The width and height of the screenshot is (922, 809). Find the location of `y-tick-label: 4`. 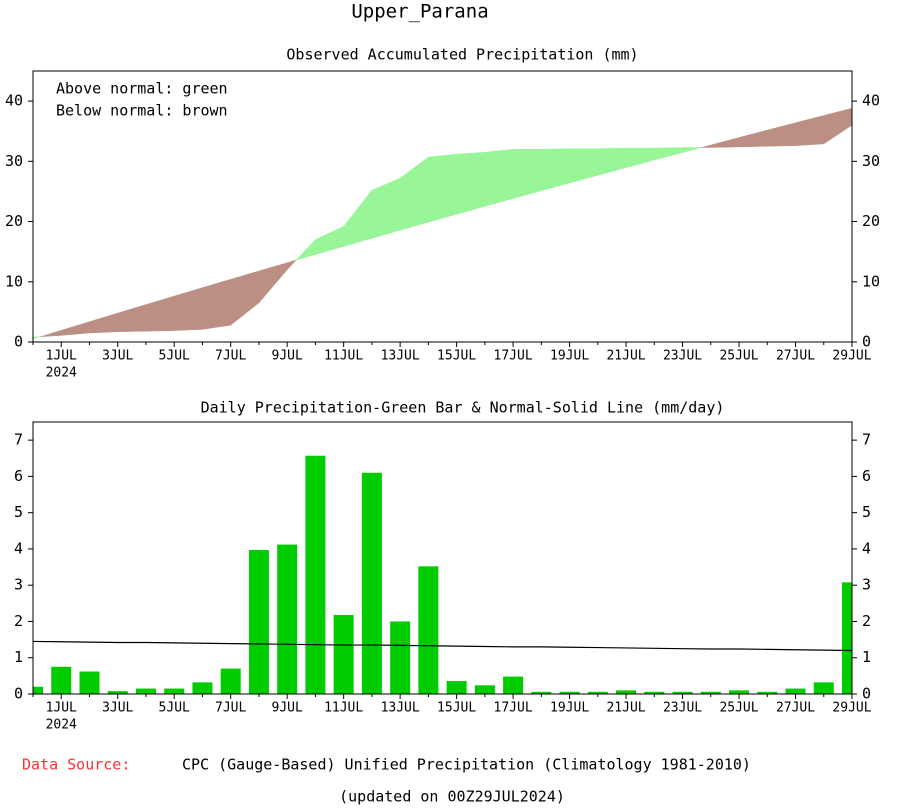

y-tick-label: 4 is located at coordinates (18, 548).